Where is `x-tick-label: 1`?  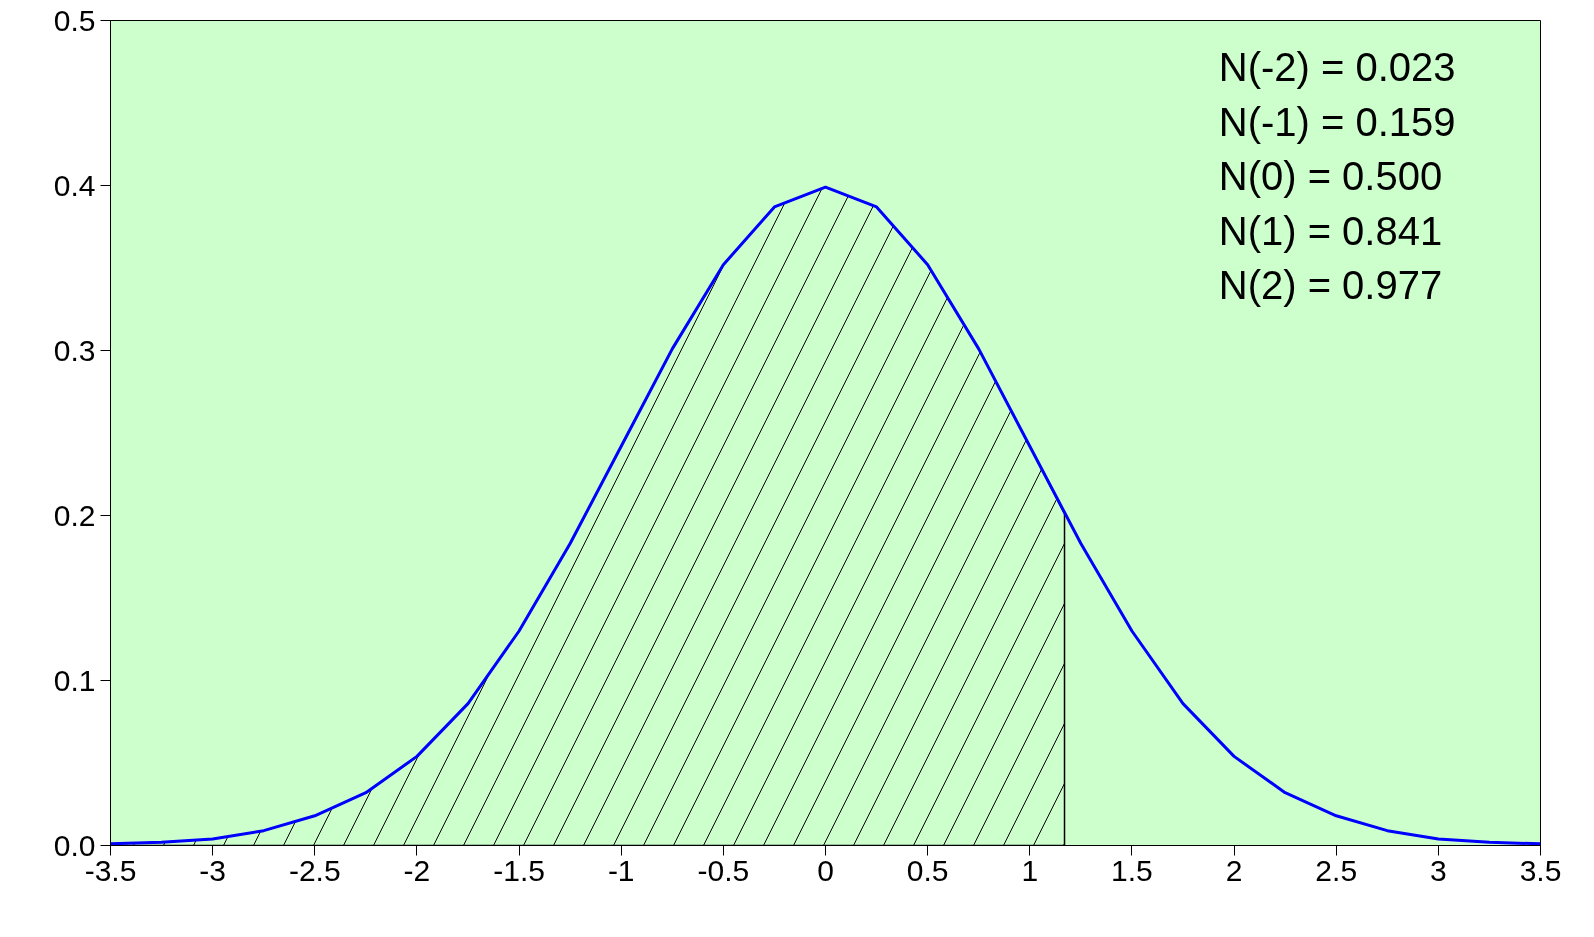 x-tick-label: 1 is located at coordinates (1030, 870).